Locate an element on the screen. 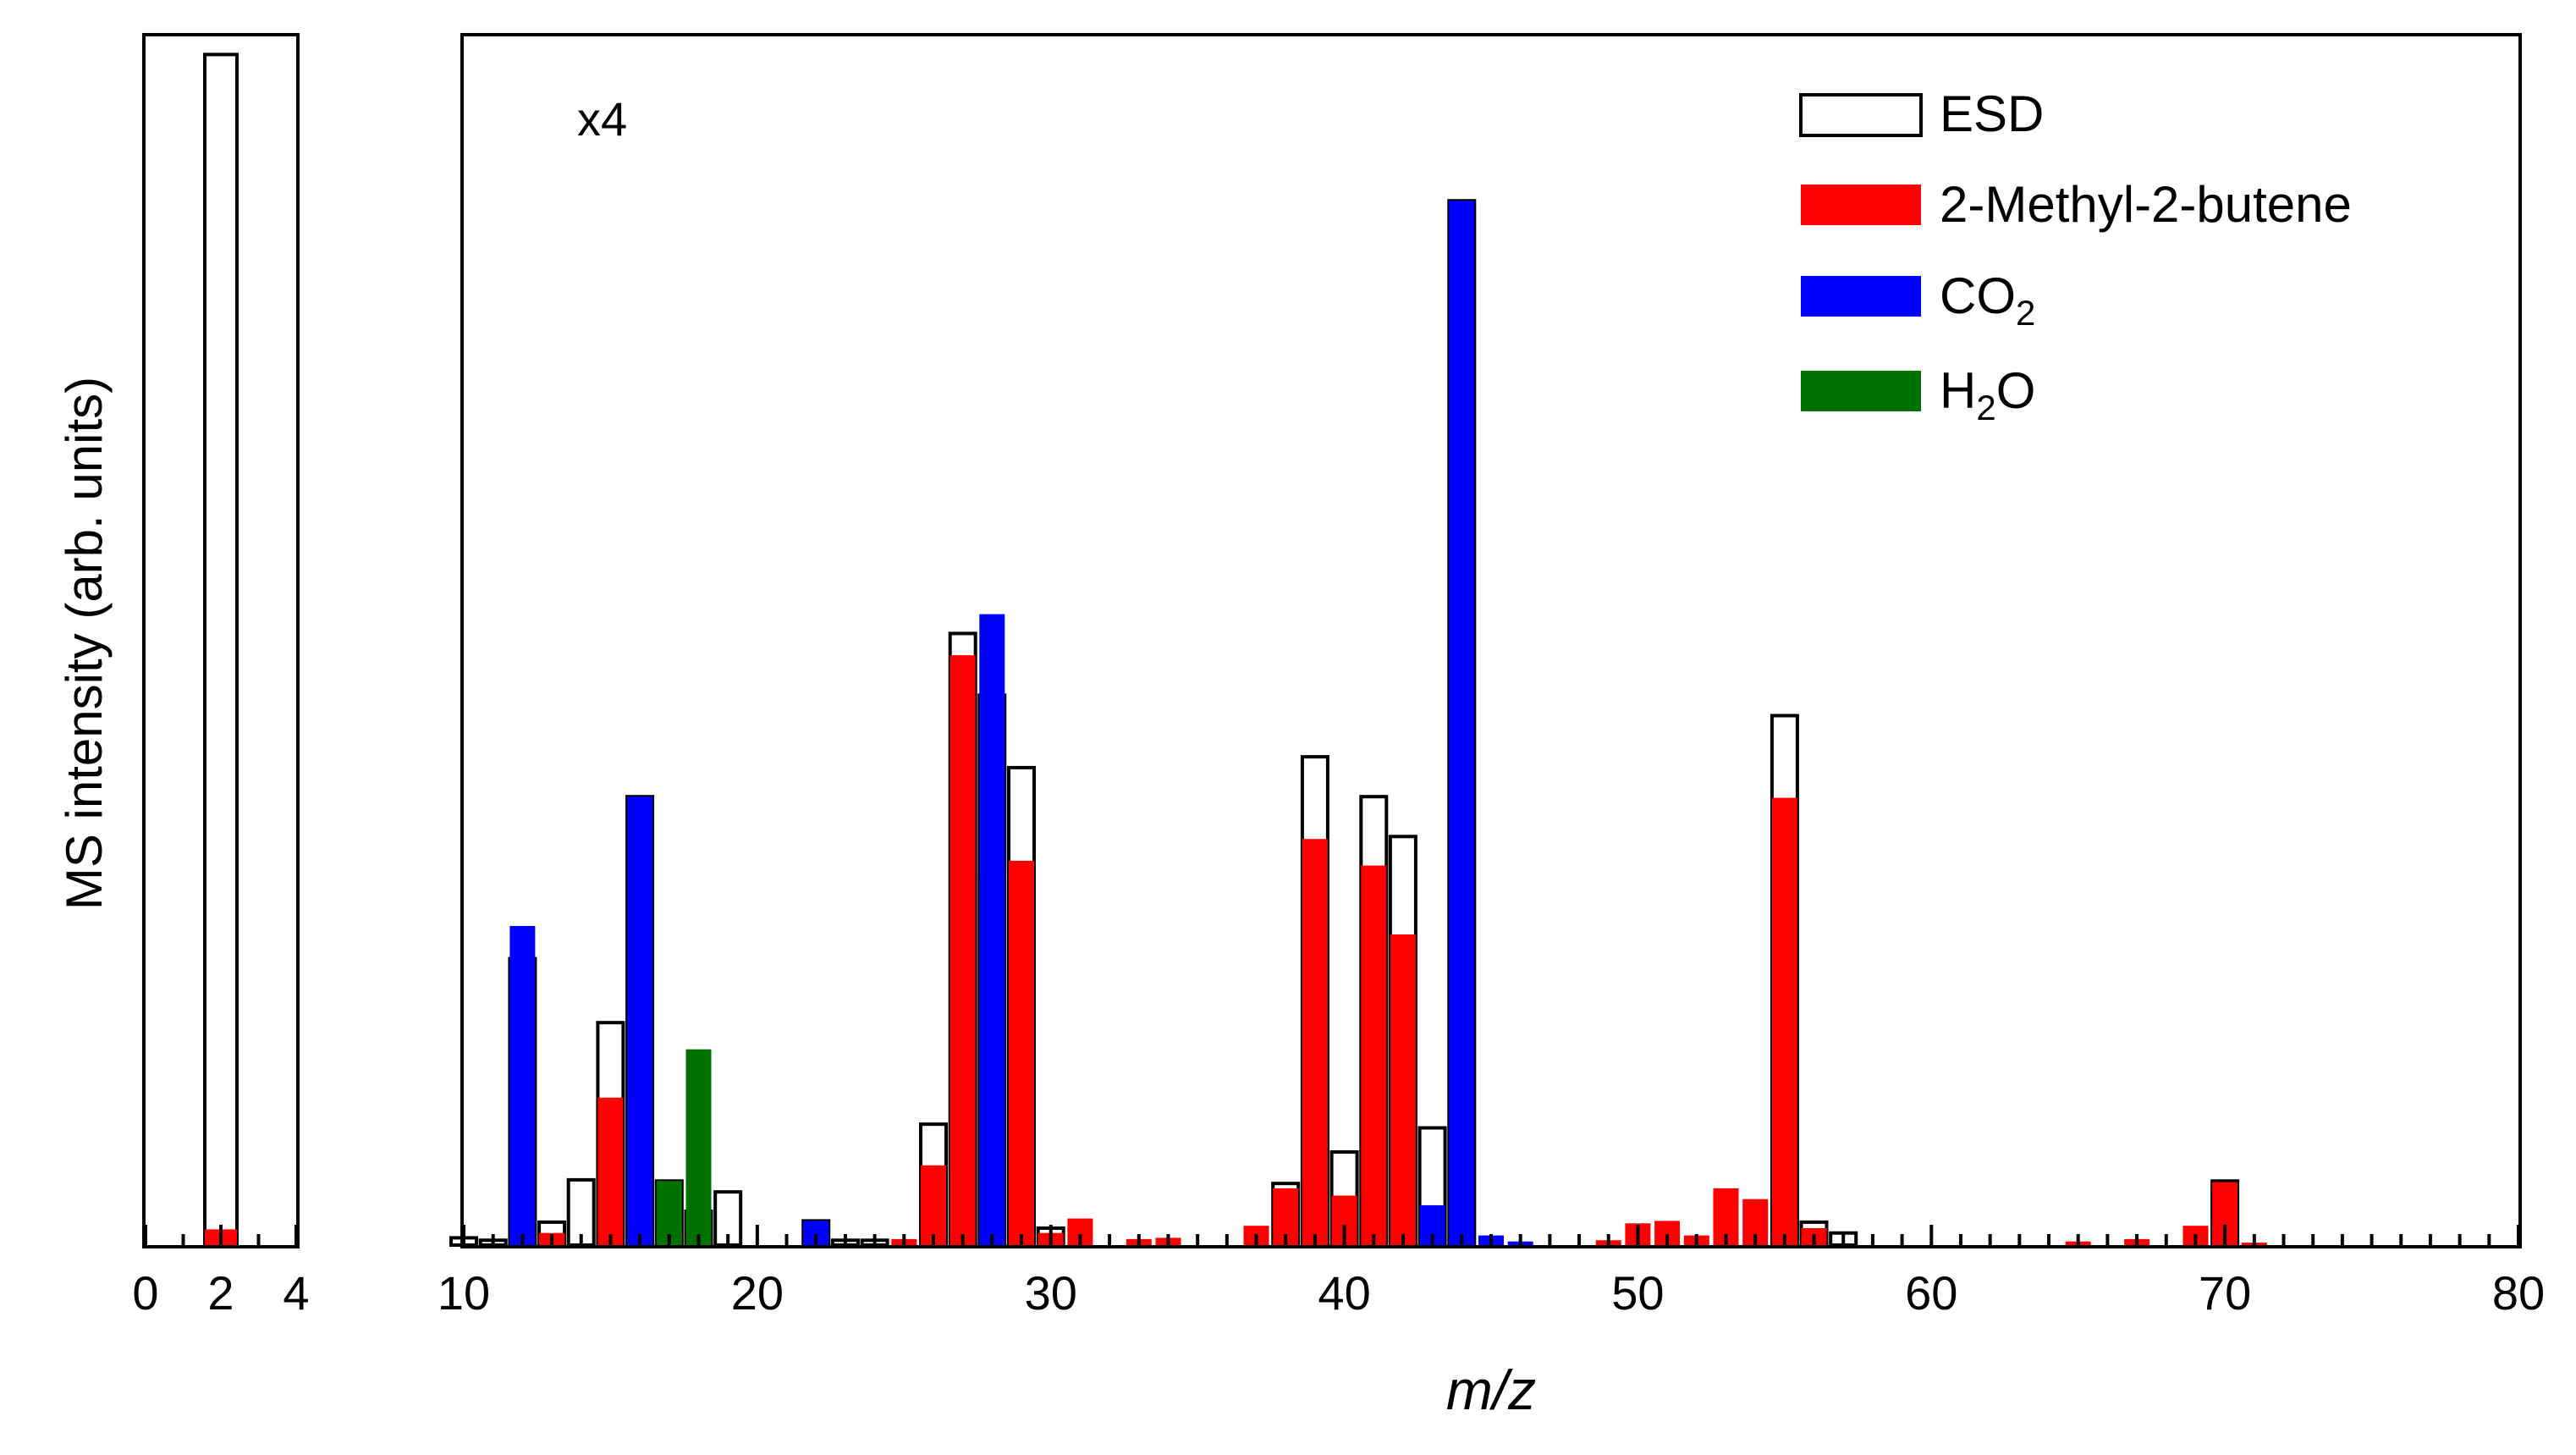 The width and height of the screenshot is (2576, 1455). right-tick-label-20: 20 is located at coordinates (757, 1293).